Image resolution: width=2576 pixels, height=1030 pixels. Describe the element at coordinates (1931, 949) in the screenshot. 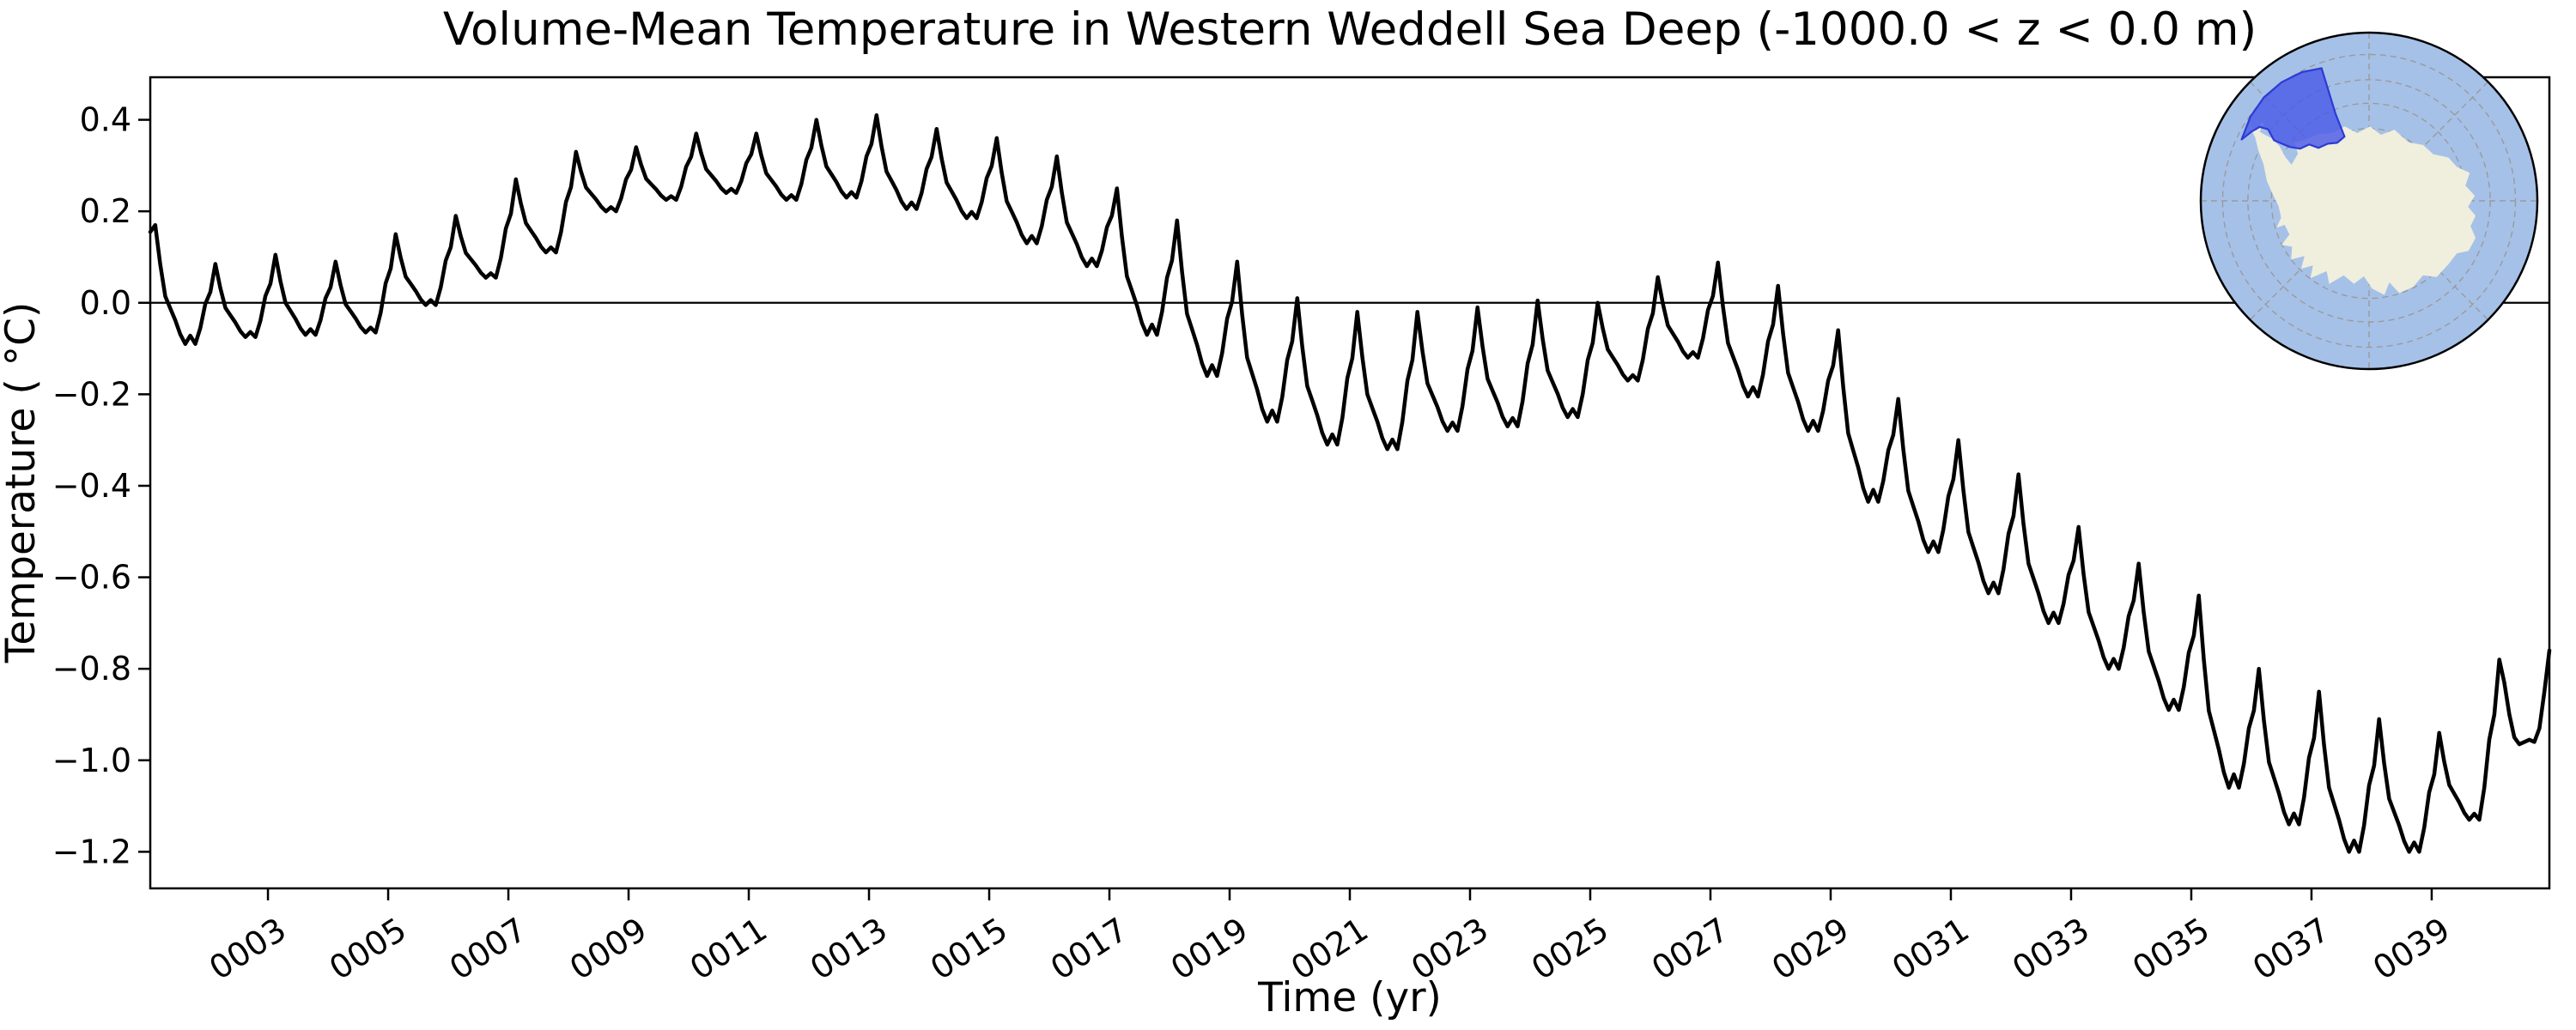

I see `x-tick-label: 0031` at that location.